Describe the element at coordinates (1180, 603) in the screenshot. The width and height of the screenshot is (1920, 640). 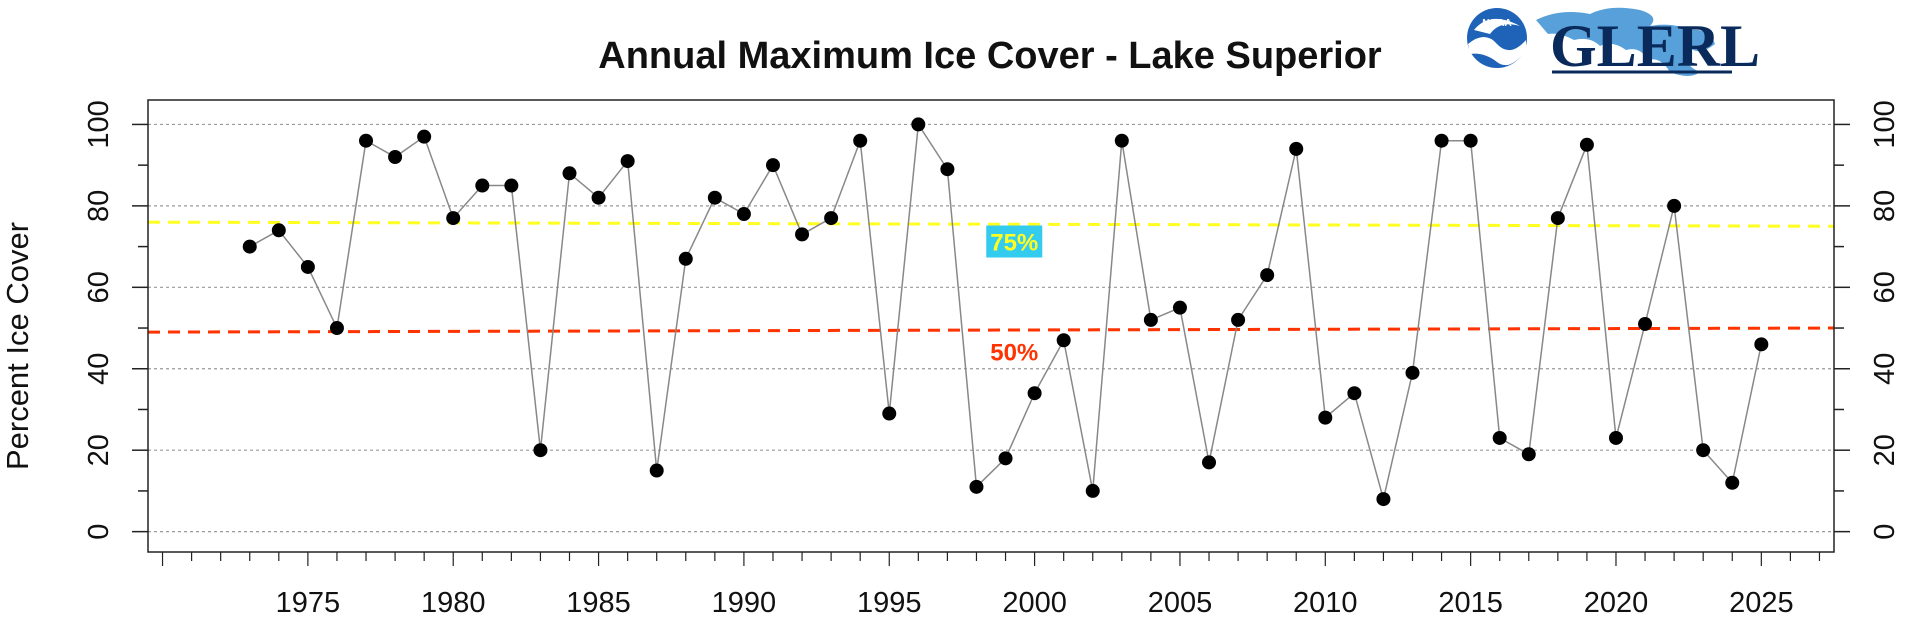
I see `x-tick-label: 2005` at that location.